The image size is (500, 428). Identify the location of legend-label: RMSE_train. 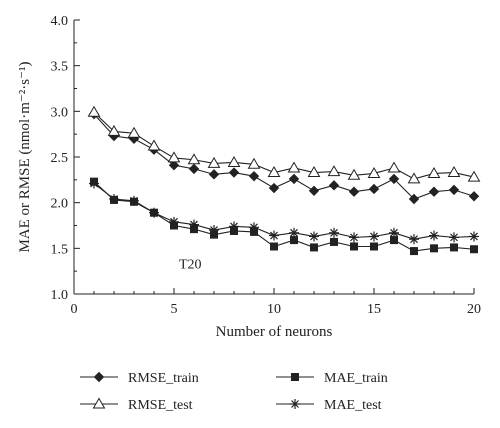
(163, 378).